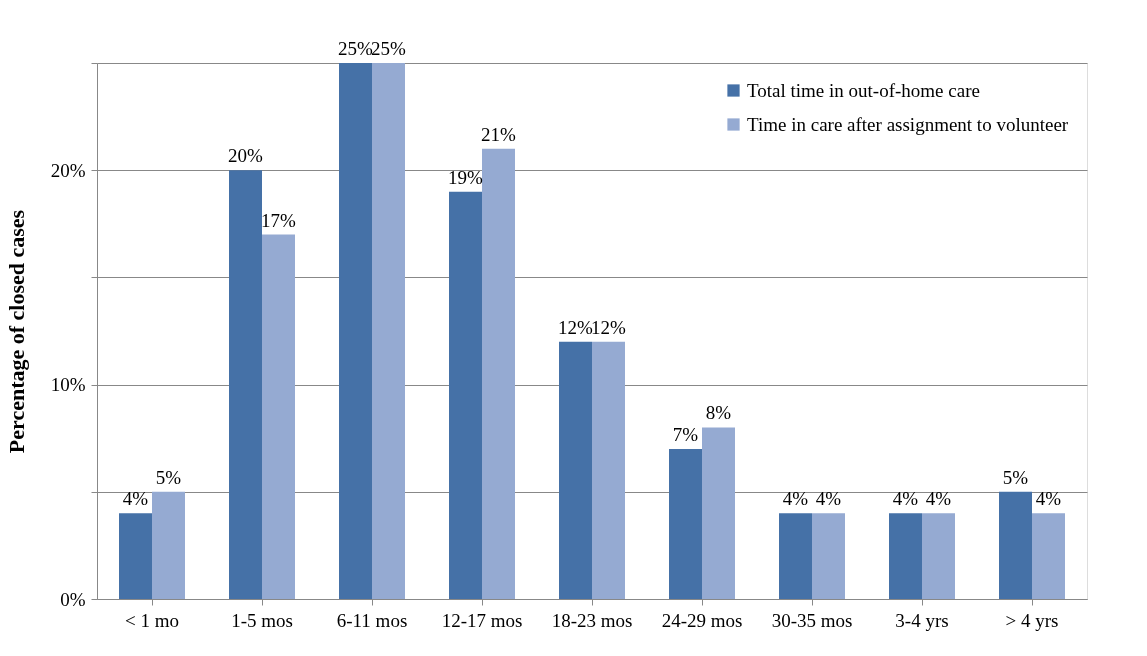 This screenshot has width=1147, height=656. Describe the element at coordinates (922, 620) in the screenshot. I see `x-tick-label: 3-4 yrs` at that location.